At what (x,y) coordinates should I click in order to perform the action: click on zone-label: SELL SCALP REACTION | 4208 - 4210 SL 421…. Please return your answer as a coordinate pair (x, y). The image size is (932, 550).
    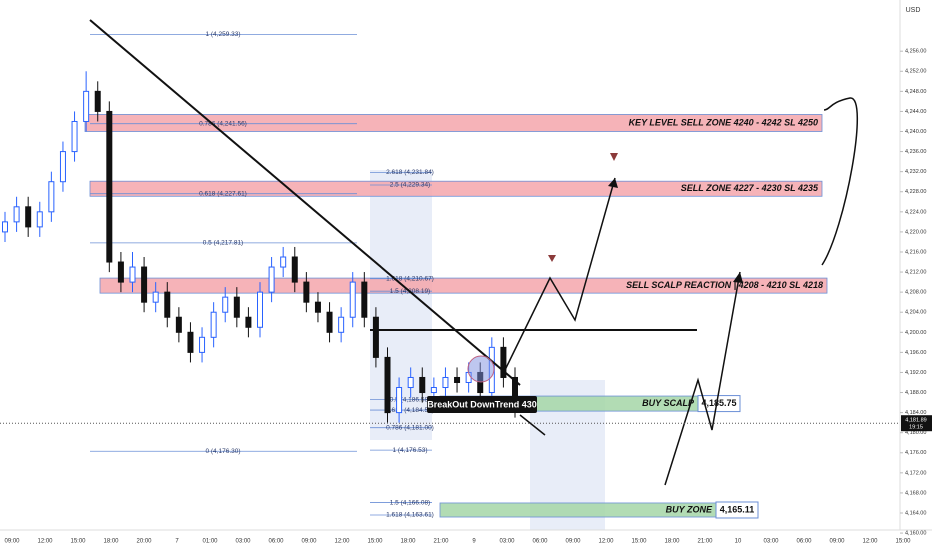
    Looking at the image, I should click on (724, 285).